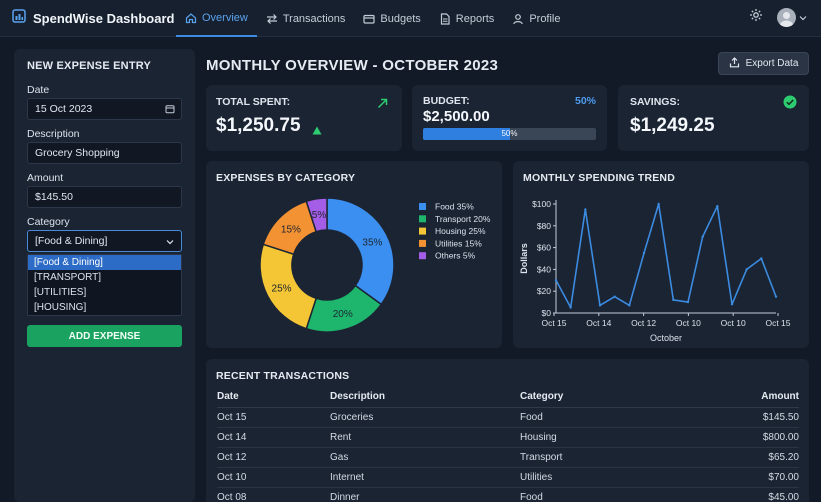 The height and width of the screenshot is (502, 821). Describe the element at coordinates (425, 477) in the screenshot. I see `description-cell: Internet` at that location.